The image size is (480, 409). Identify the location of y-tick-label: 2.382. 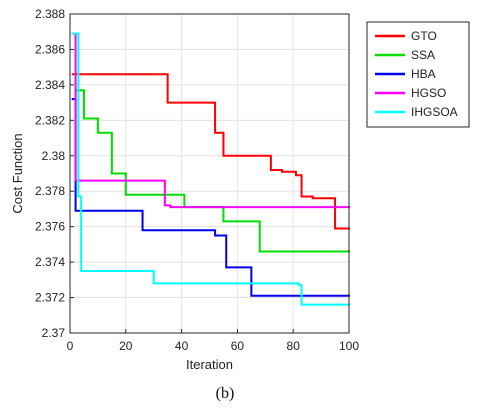
(50, 120).